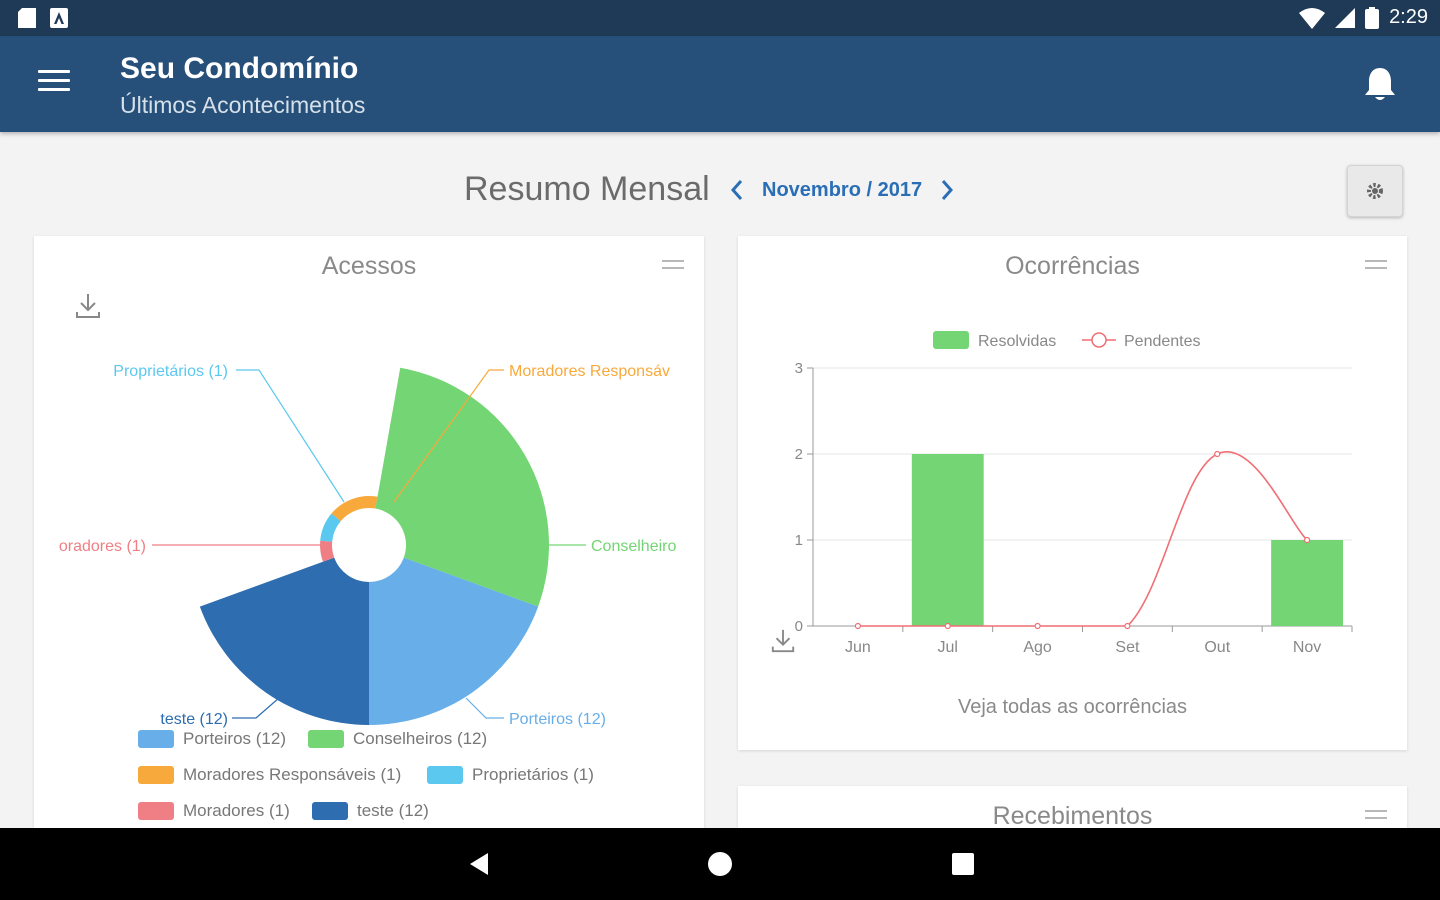 Image resolution: width=1440 pixels, height=900 pixels. I want to click on ocorrencias-title: Ocorrências, so click(1072, 266).